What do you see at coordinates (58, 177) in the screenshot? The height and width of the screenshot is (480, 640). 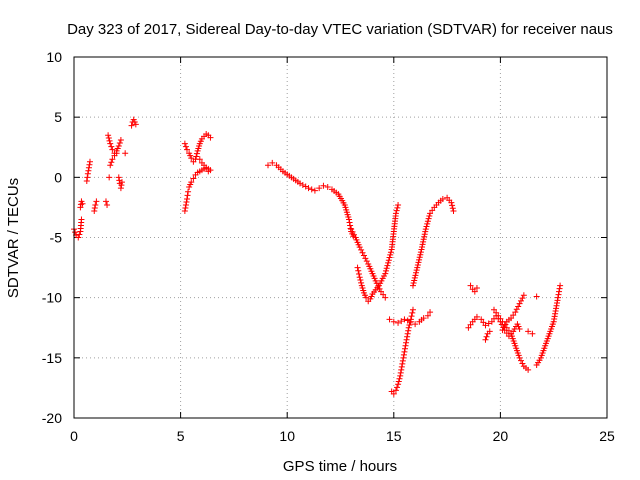 I see `y-tick-label: 0` at bounding box center [58, 177].